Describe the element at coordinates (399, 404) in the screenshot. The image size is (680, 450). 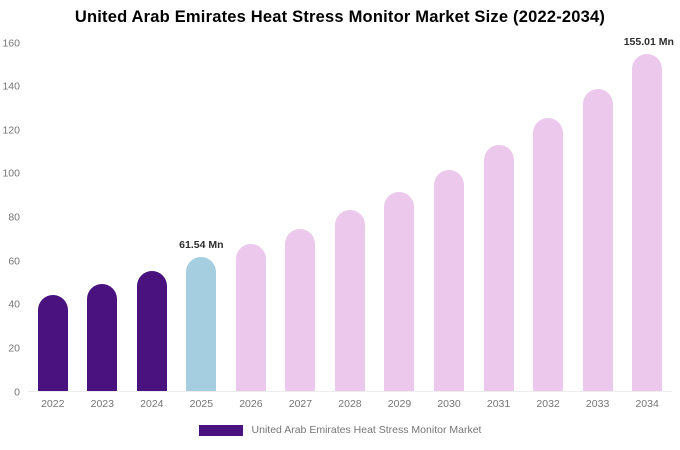
I see `x-tick-label: 2029` at that location.